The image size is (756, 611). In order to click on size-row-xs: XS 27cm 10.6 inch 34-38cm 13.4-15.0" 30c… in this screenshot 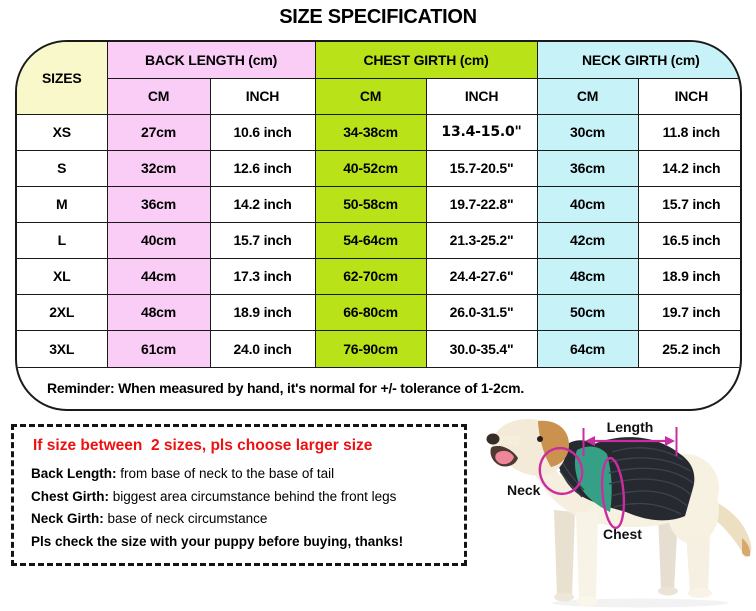, I will do `click(378, 132)`.